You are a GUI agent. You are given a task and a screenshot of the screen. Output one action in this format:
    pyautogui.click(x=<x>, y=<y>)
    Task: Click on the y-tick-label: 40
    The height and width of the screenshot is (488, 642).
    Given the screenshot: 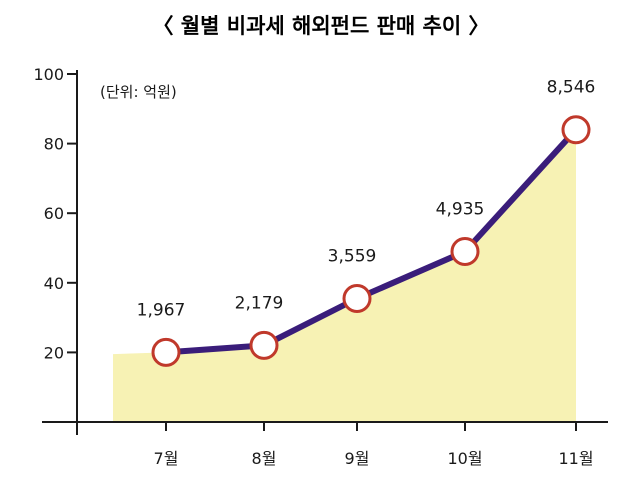 What is the action you would take?
    pyautogui.click(x=54, y=283)
    